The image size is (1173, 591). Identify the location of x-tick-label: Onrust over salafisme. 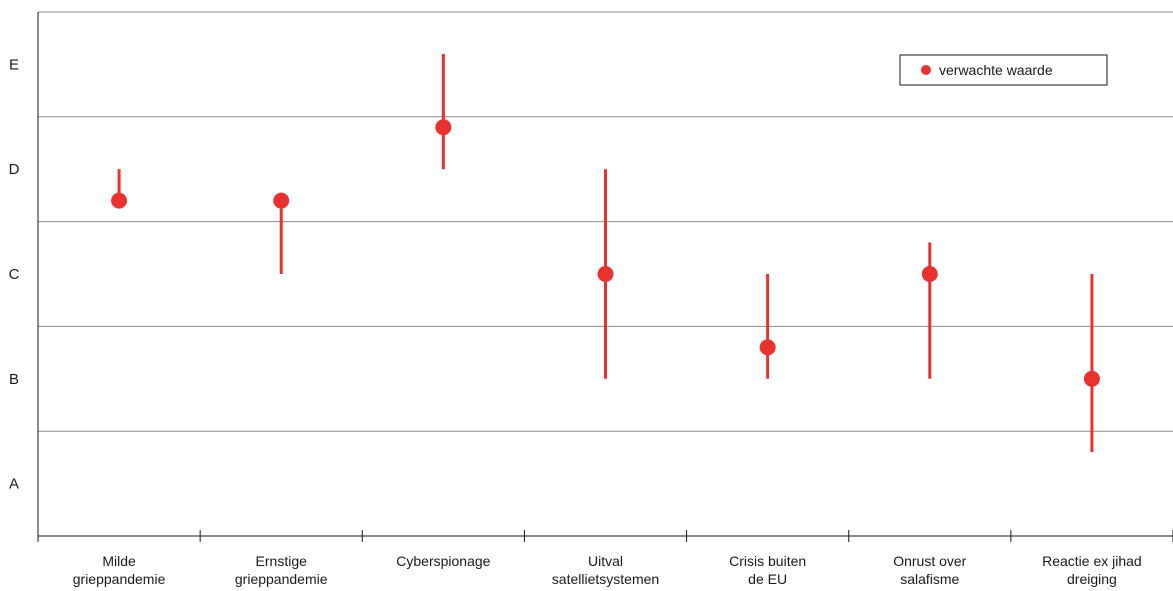
(929, 570).